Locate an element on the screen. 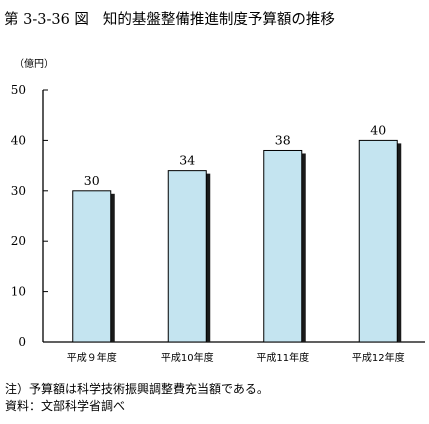  y-tick-label: 0 is located at coordinates (22, 342).